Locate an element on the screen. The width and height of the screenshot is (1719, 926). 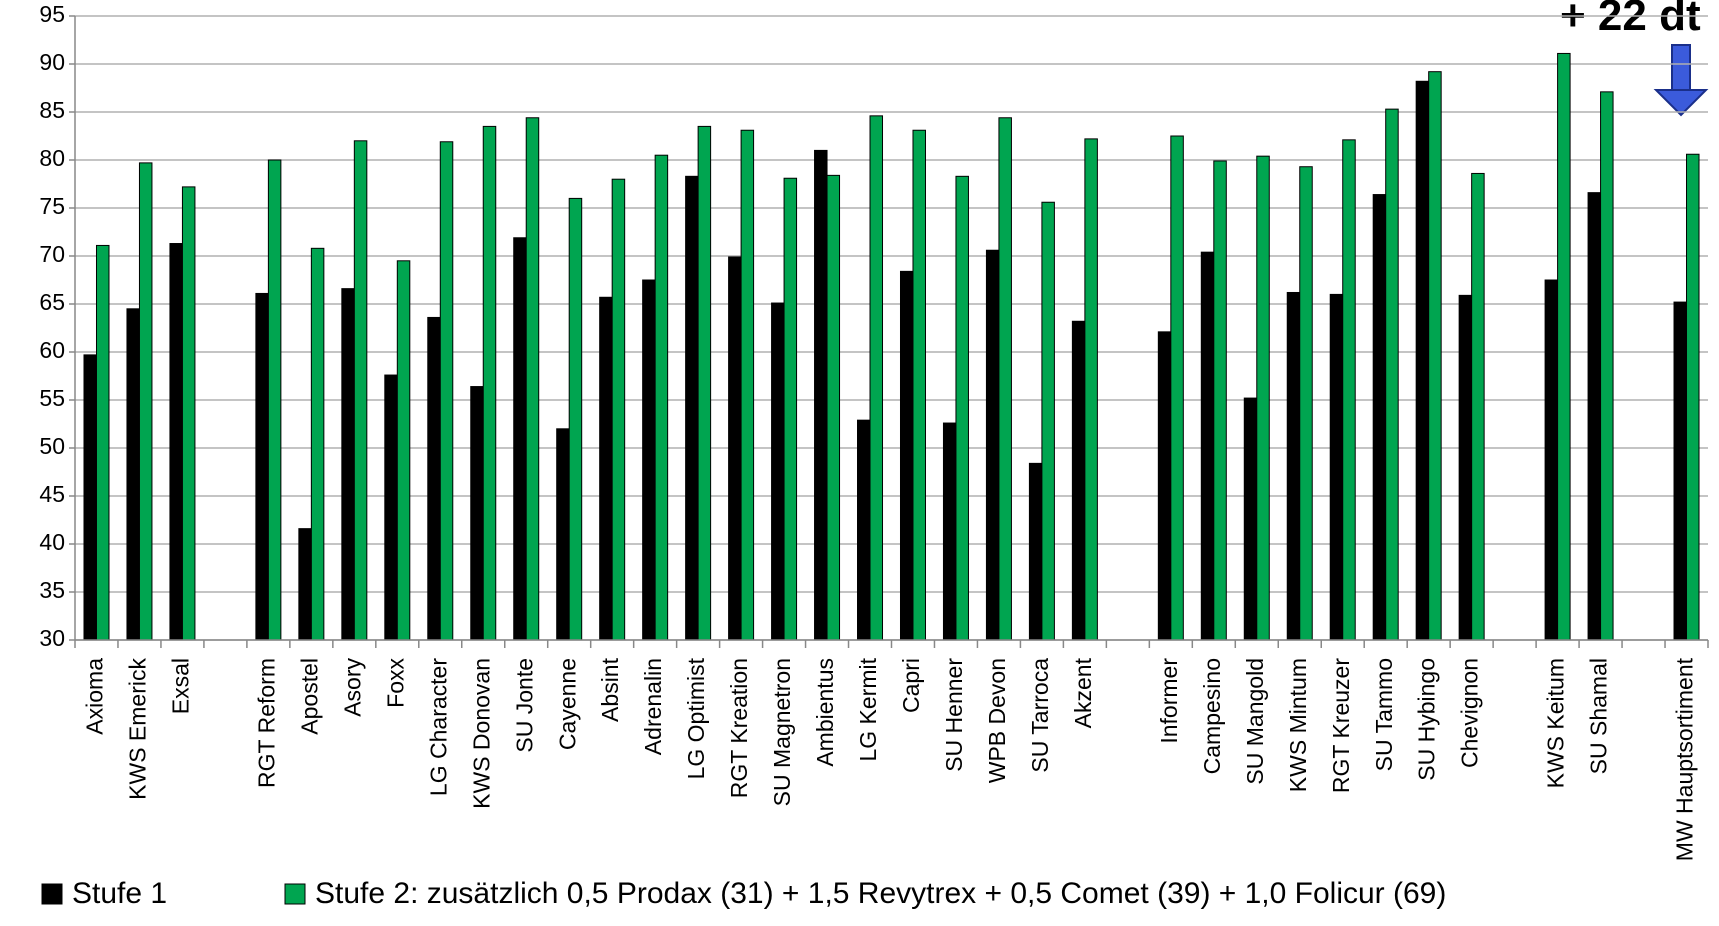
x-tick-label: LG Optimist is located at coordinates (696, 718).